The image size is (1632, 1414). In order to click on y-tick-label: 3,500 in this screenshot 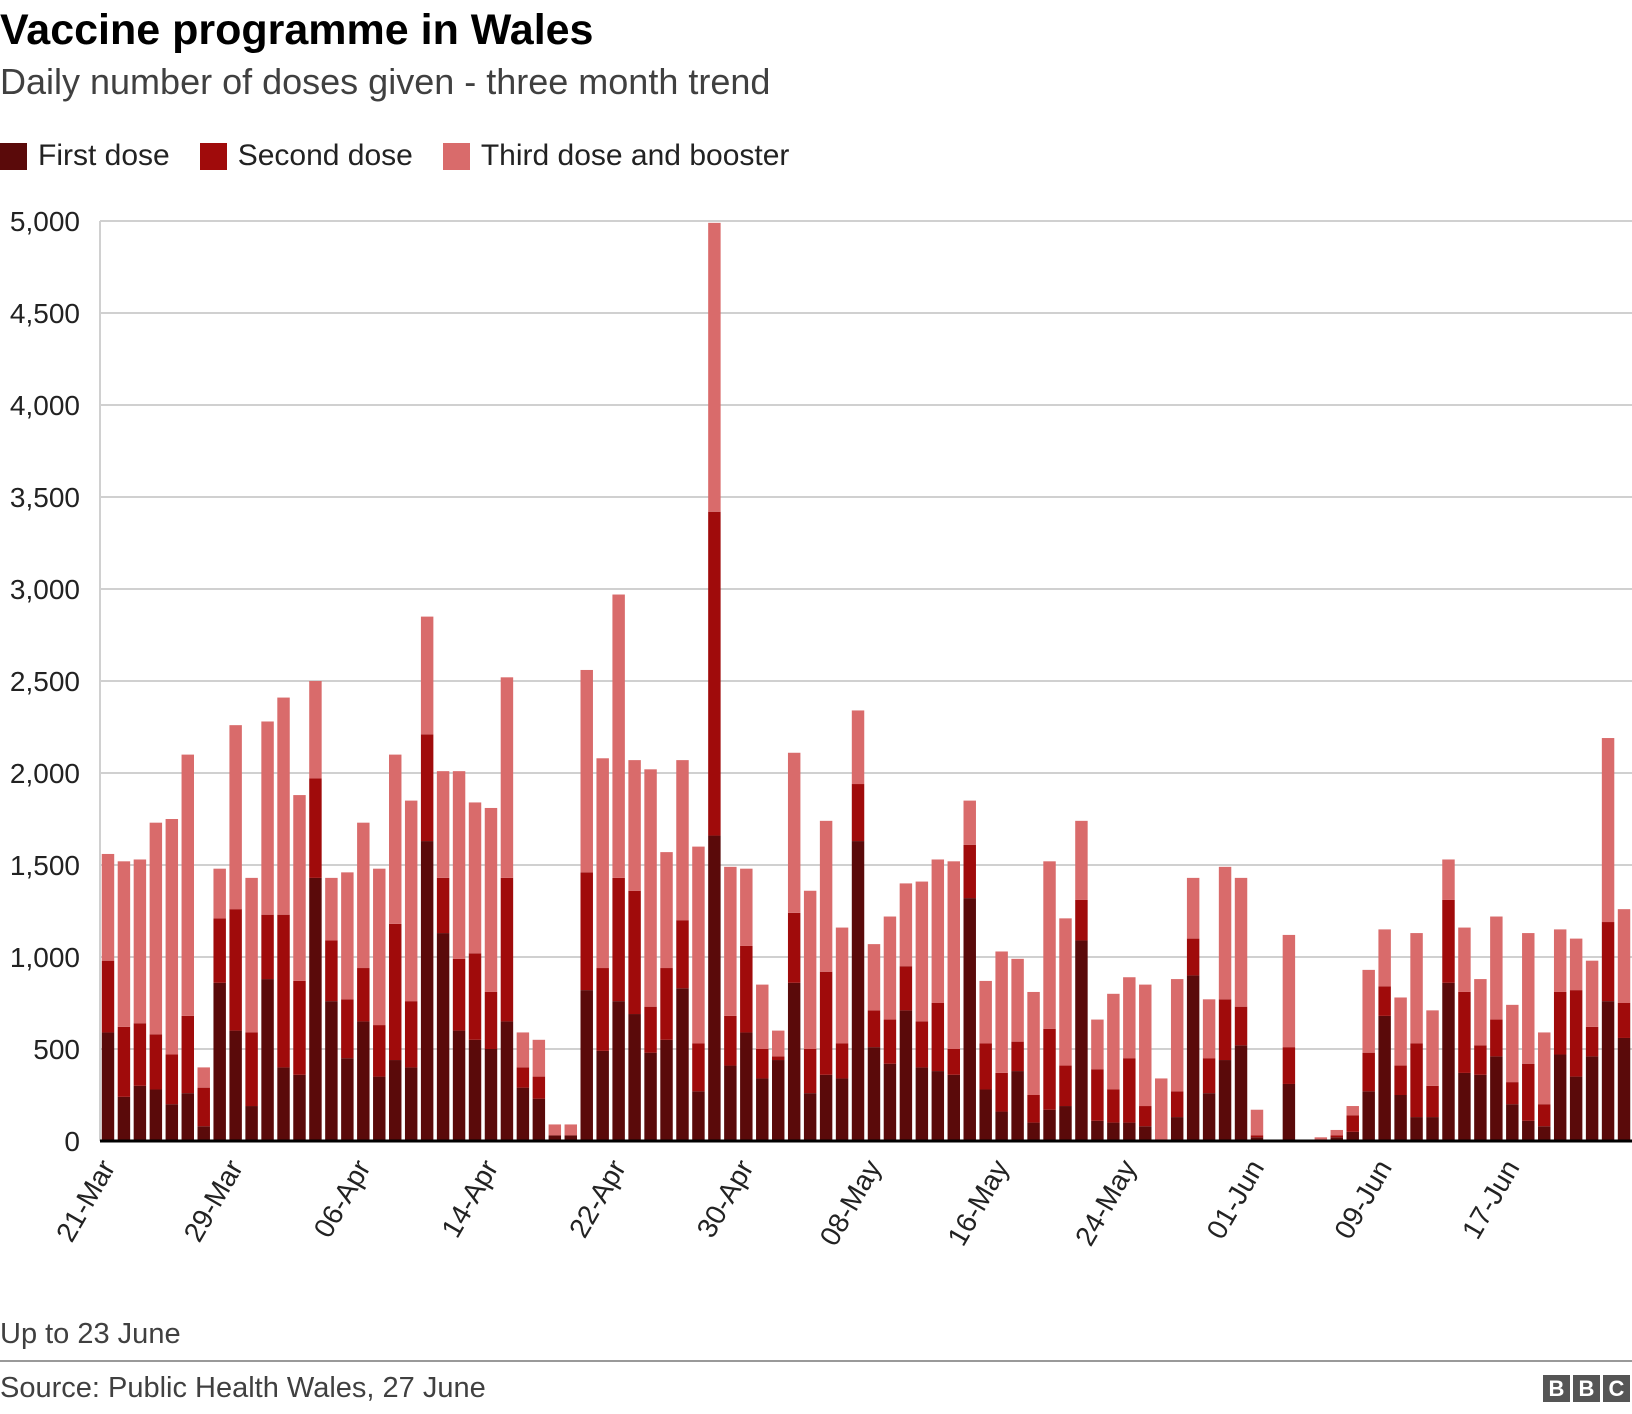, I will do `click(45, 497)`.